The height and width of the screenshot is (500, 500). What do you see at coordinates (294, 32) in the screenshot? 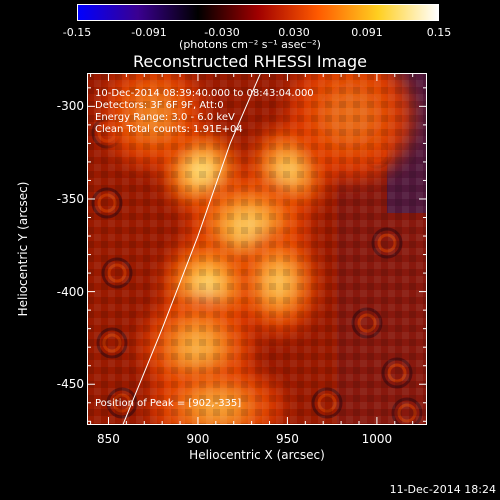
I see `colorbar-tick-label: 0.030` at bounding box center [294, 32].